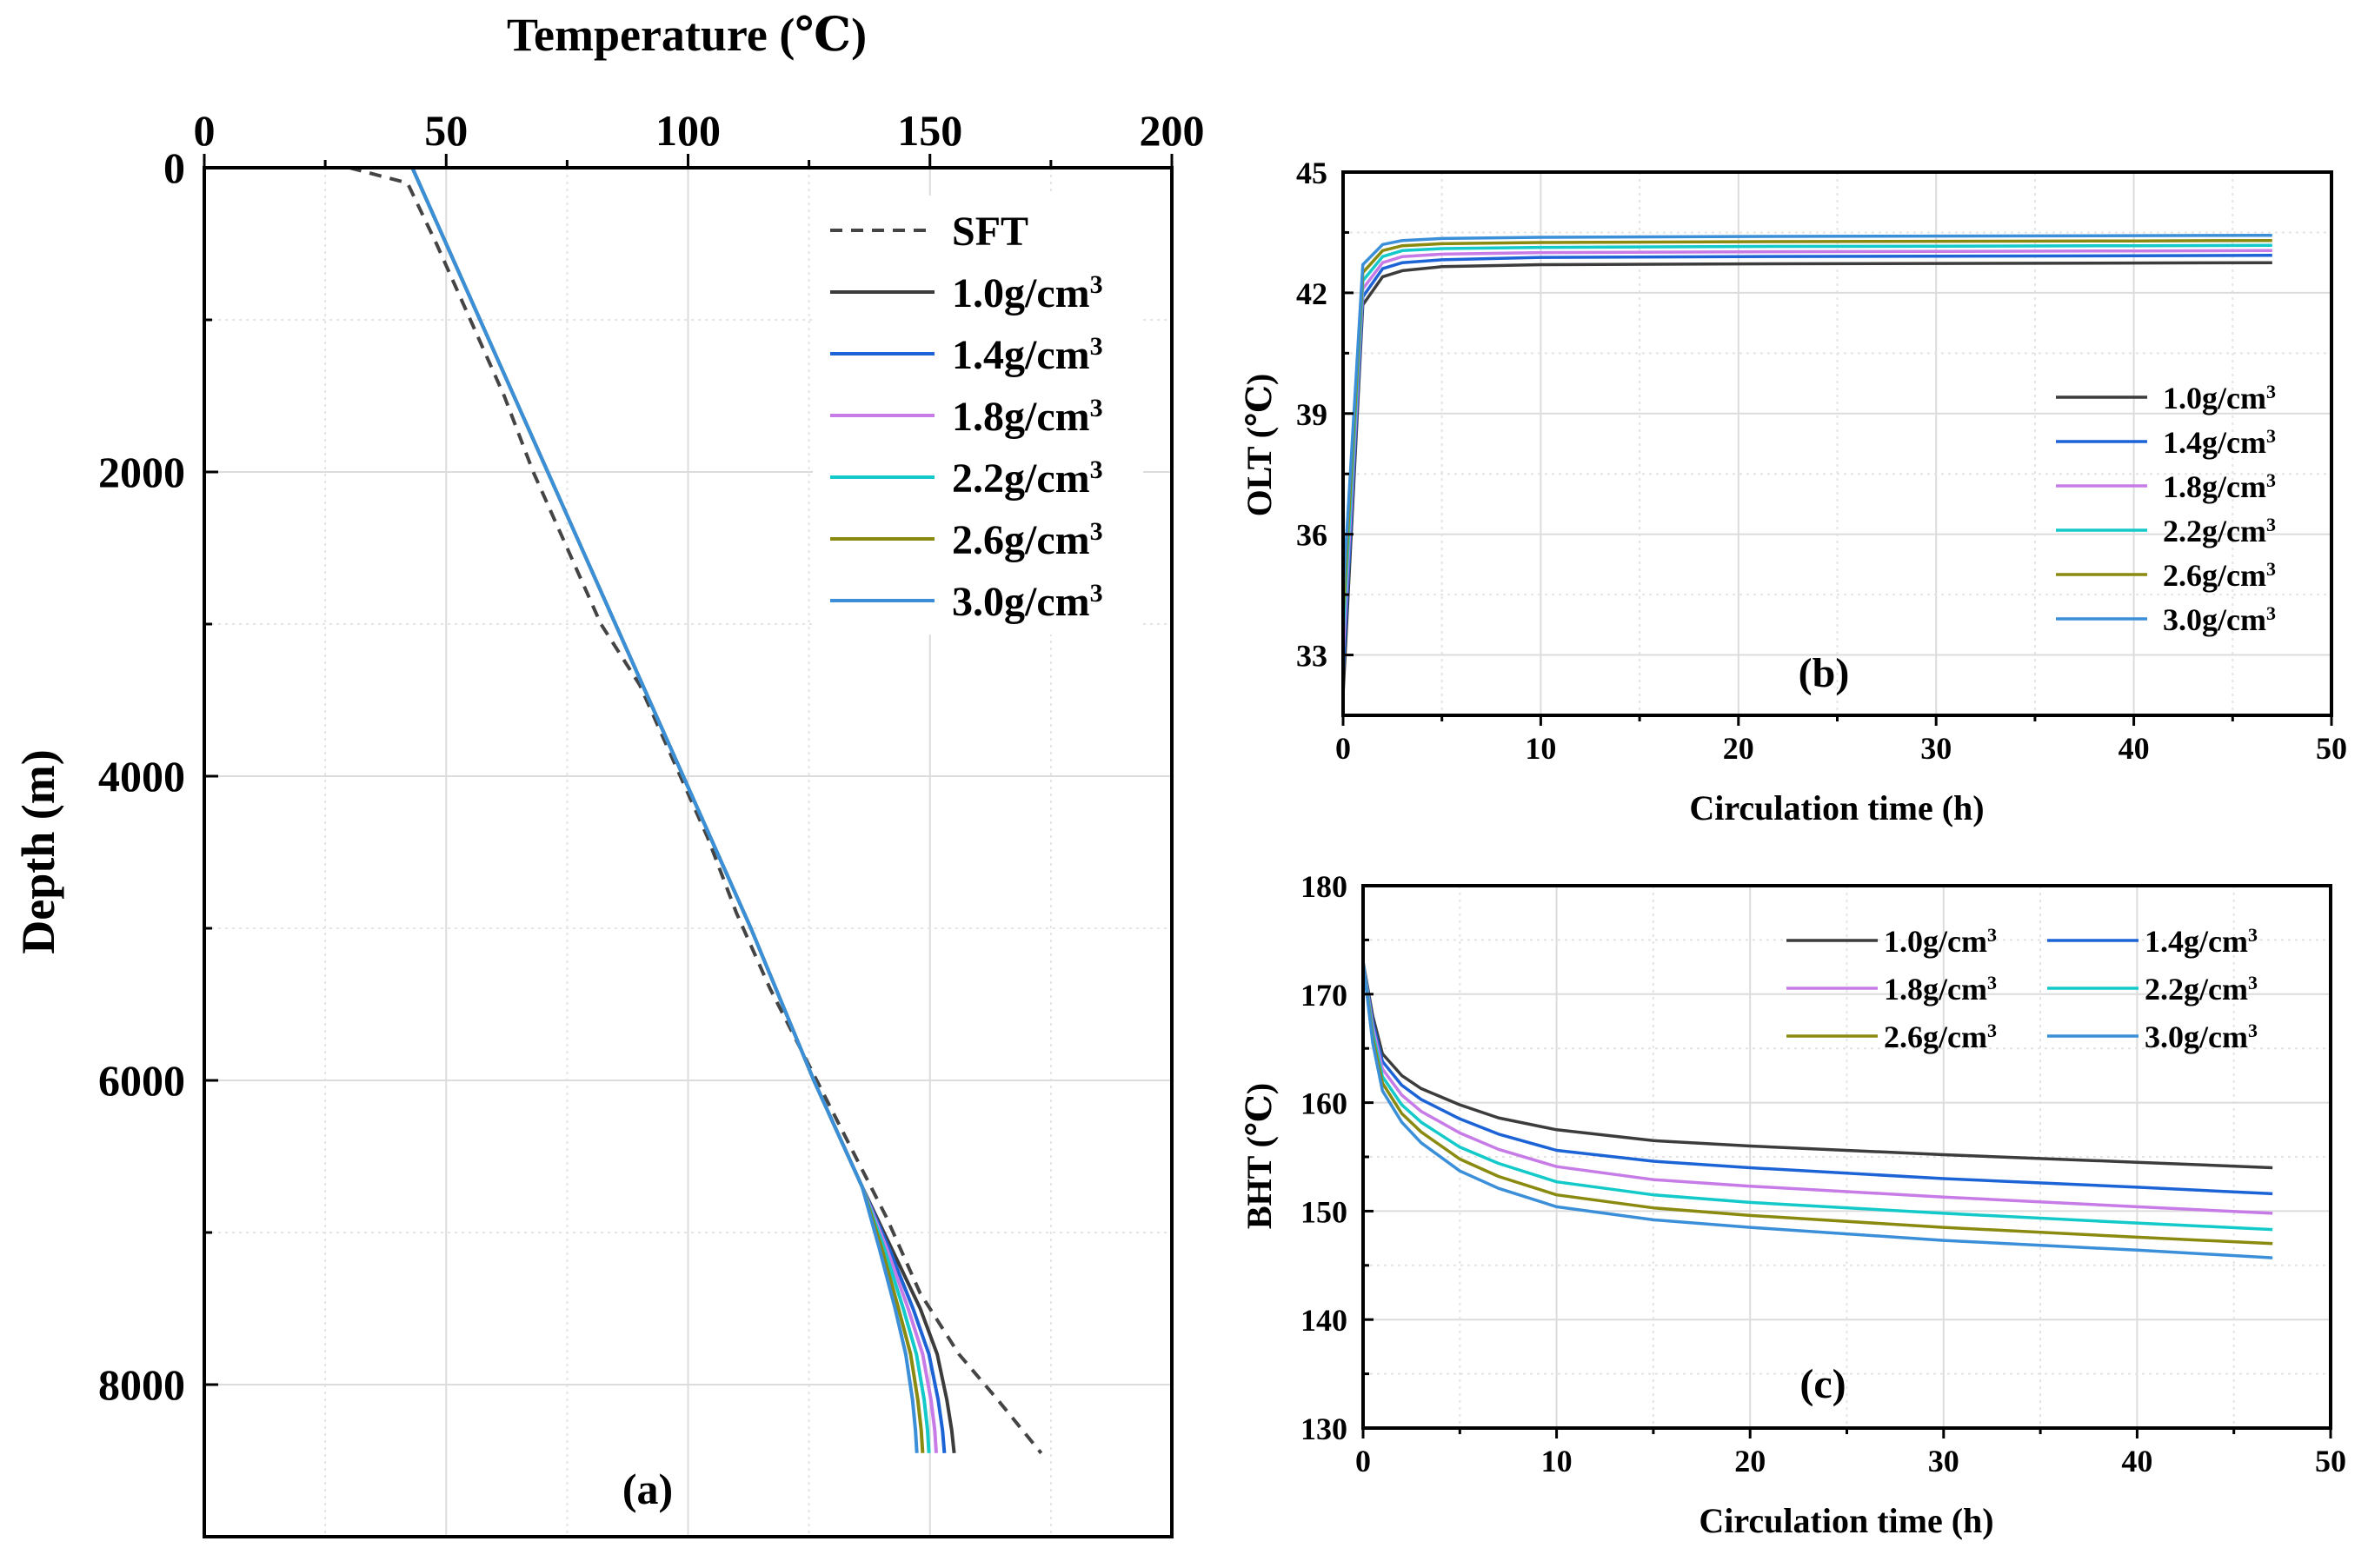 The height and width of the screenshot is (1568, 2368). I want to click on y-tick-label-c: 170, so click(1324, 995).